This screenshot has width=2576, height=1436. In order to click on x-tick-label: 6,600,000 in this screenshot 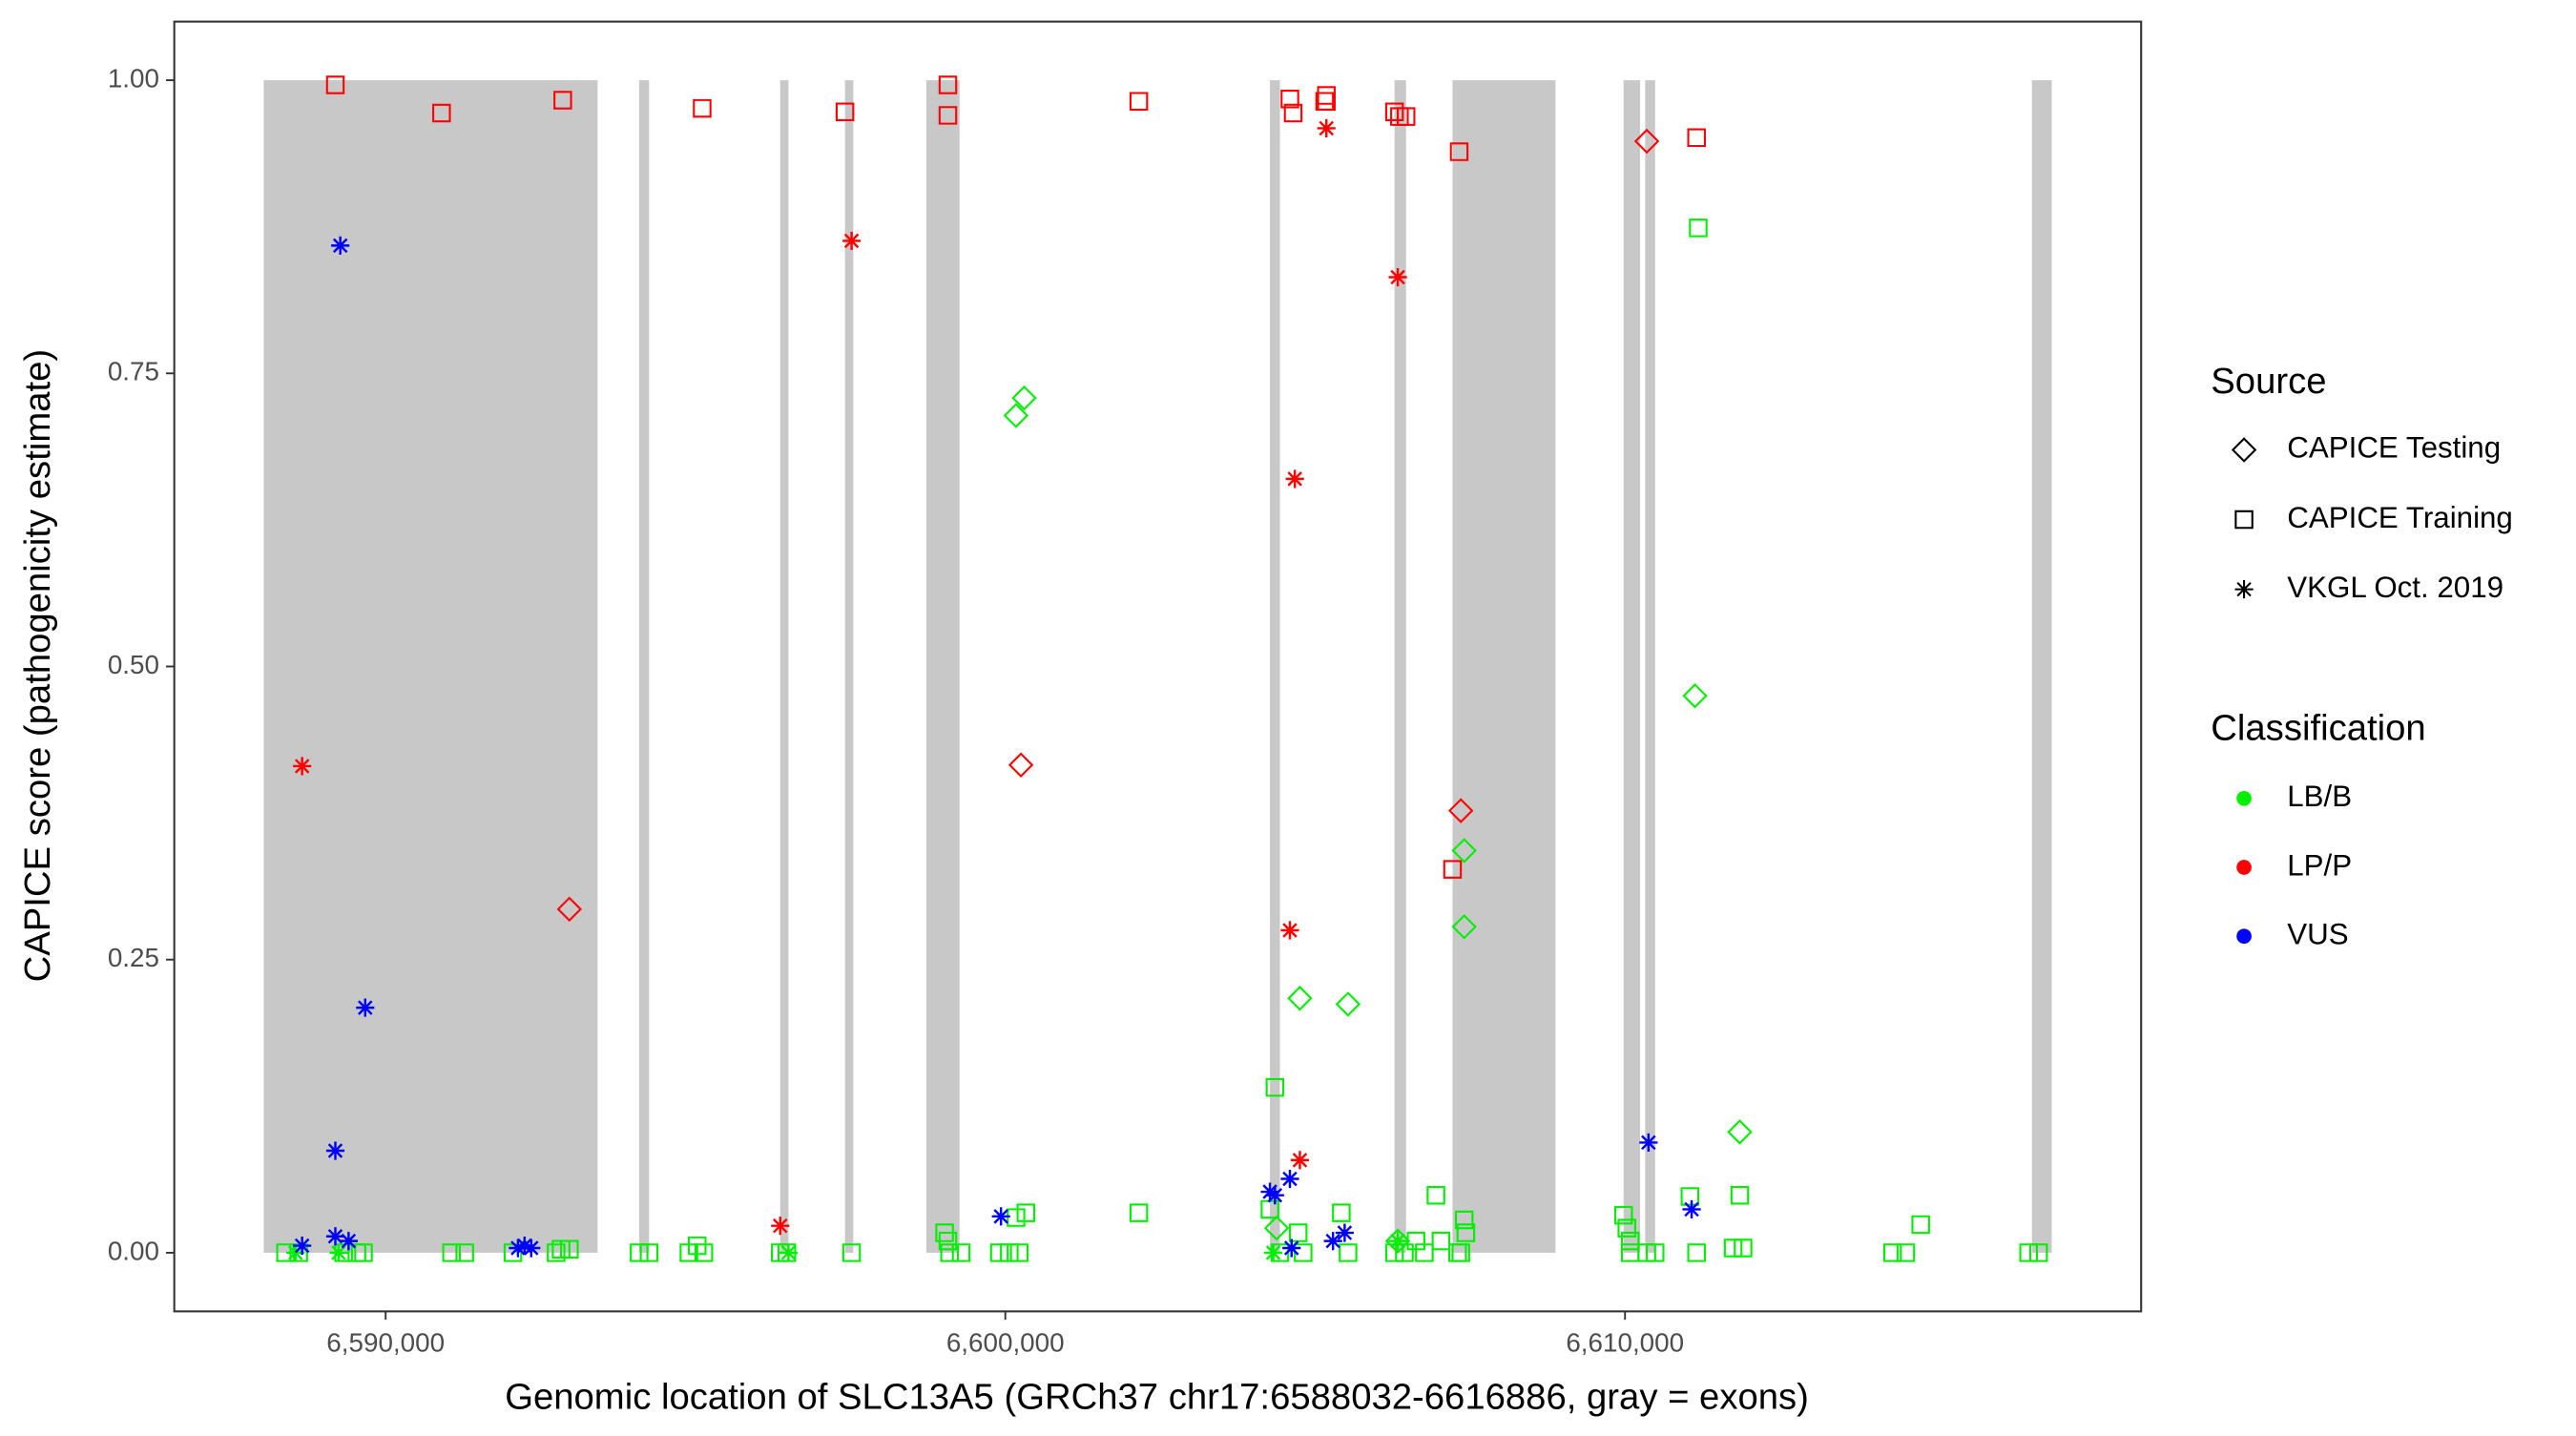, I will do `click(1005, 1343)`.